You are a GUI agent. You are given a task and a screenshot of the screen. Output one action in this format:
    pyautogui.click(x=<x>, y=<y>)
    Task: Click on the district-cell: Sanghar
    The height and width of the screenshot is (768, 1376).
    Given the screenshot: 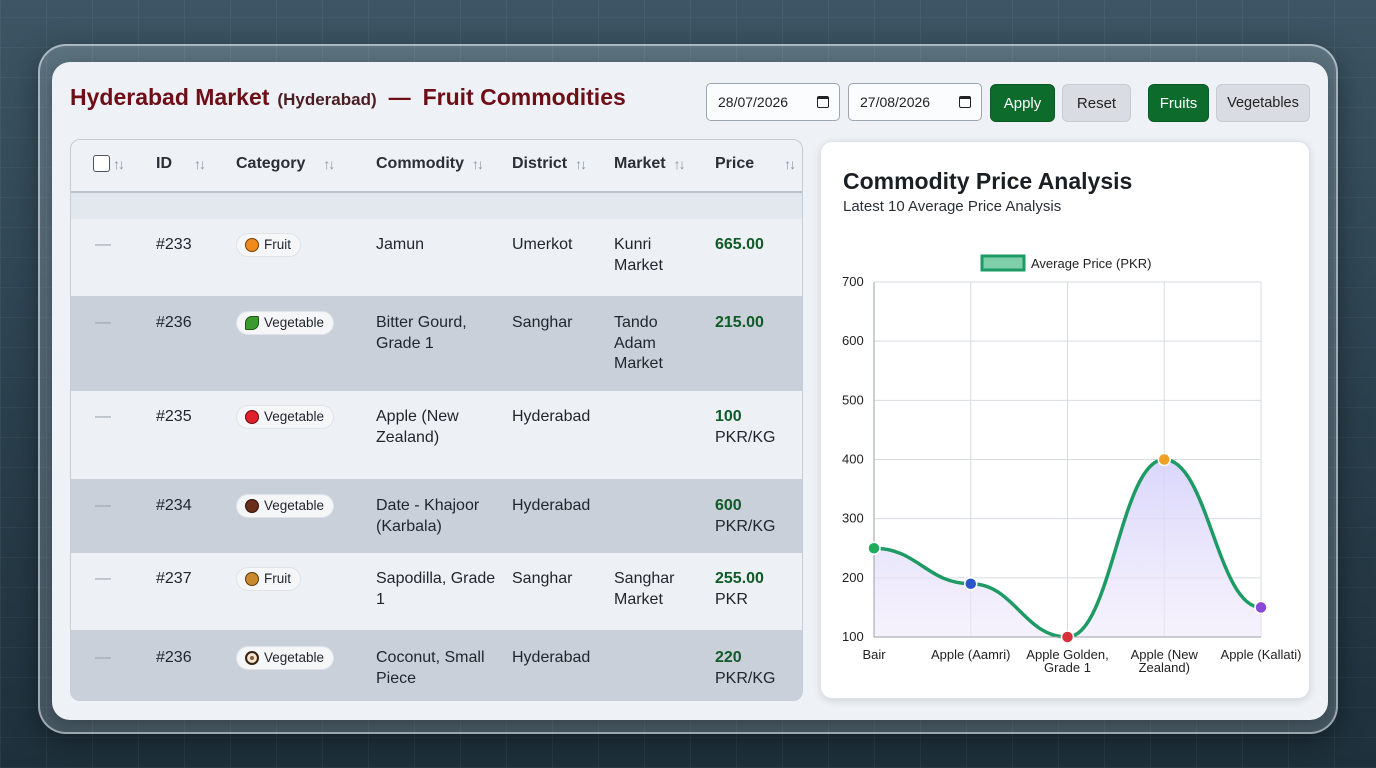 What is the action you would take?
    pyautogui.click(x=542, y=578)
    